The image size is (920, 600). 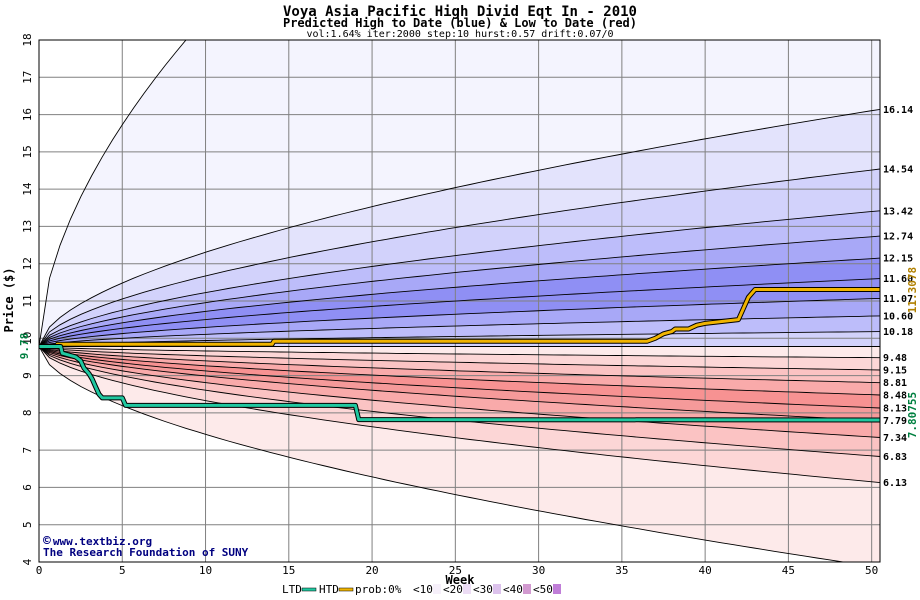 What do you see at coordinates (898, 332) in the screenshot?
I see `band-end-label: 10.18` at bounding box center [898, 332].